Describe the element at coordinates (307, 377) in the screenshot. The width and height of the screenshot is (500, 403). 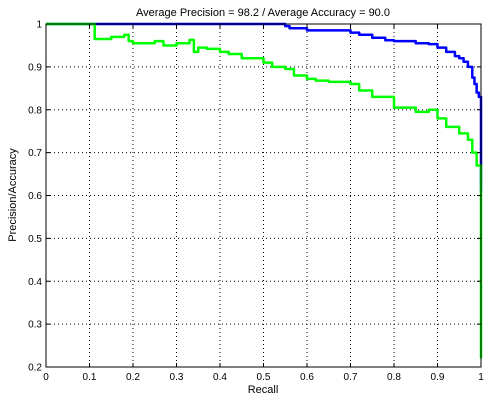
I see `x-tick-label: 0.6` at that location.